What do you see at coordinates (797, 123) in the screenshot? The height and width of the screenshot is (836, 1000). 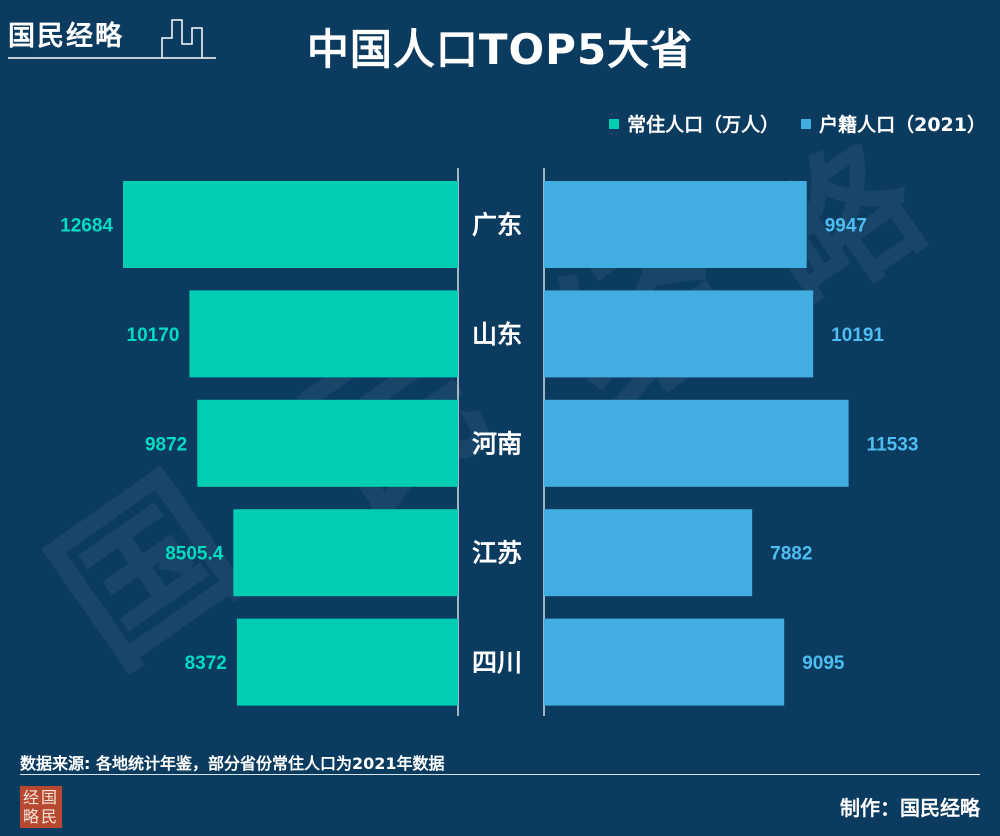 I see `legend: 常住人口（万人） 户籍人口（2021）` at bounding box center [797, 123].